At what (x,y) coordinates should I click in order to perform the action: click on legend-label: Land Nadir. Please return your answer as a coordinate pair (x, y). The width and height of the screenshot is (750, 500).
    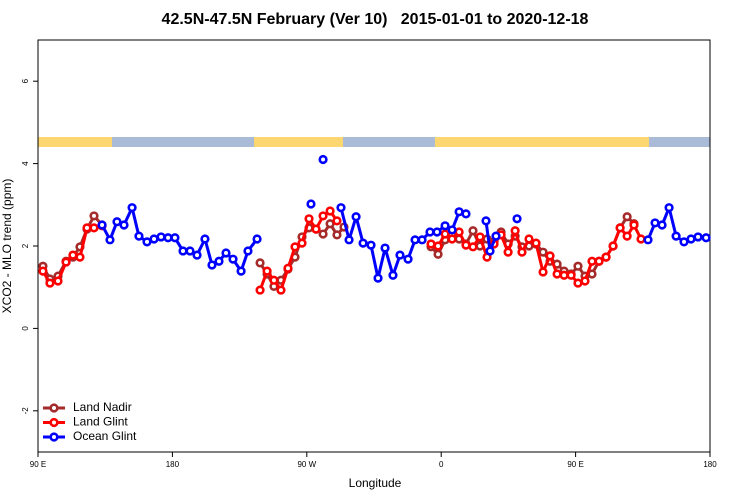
    Looking at the image, I should click on (102, 407).